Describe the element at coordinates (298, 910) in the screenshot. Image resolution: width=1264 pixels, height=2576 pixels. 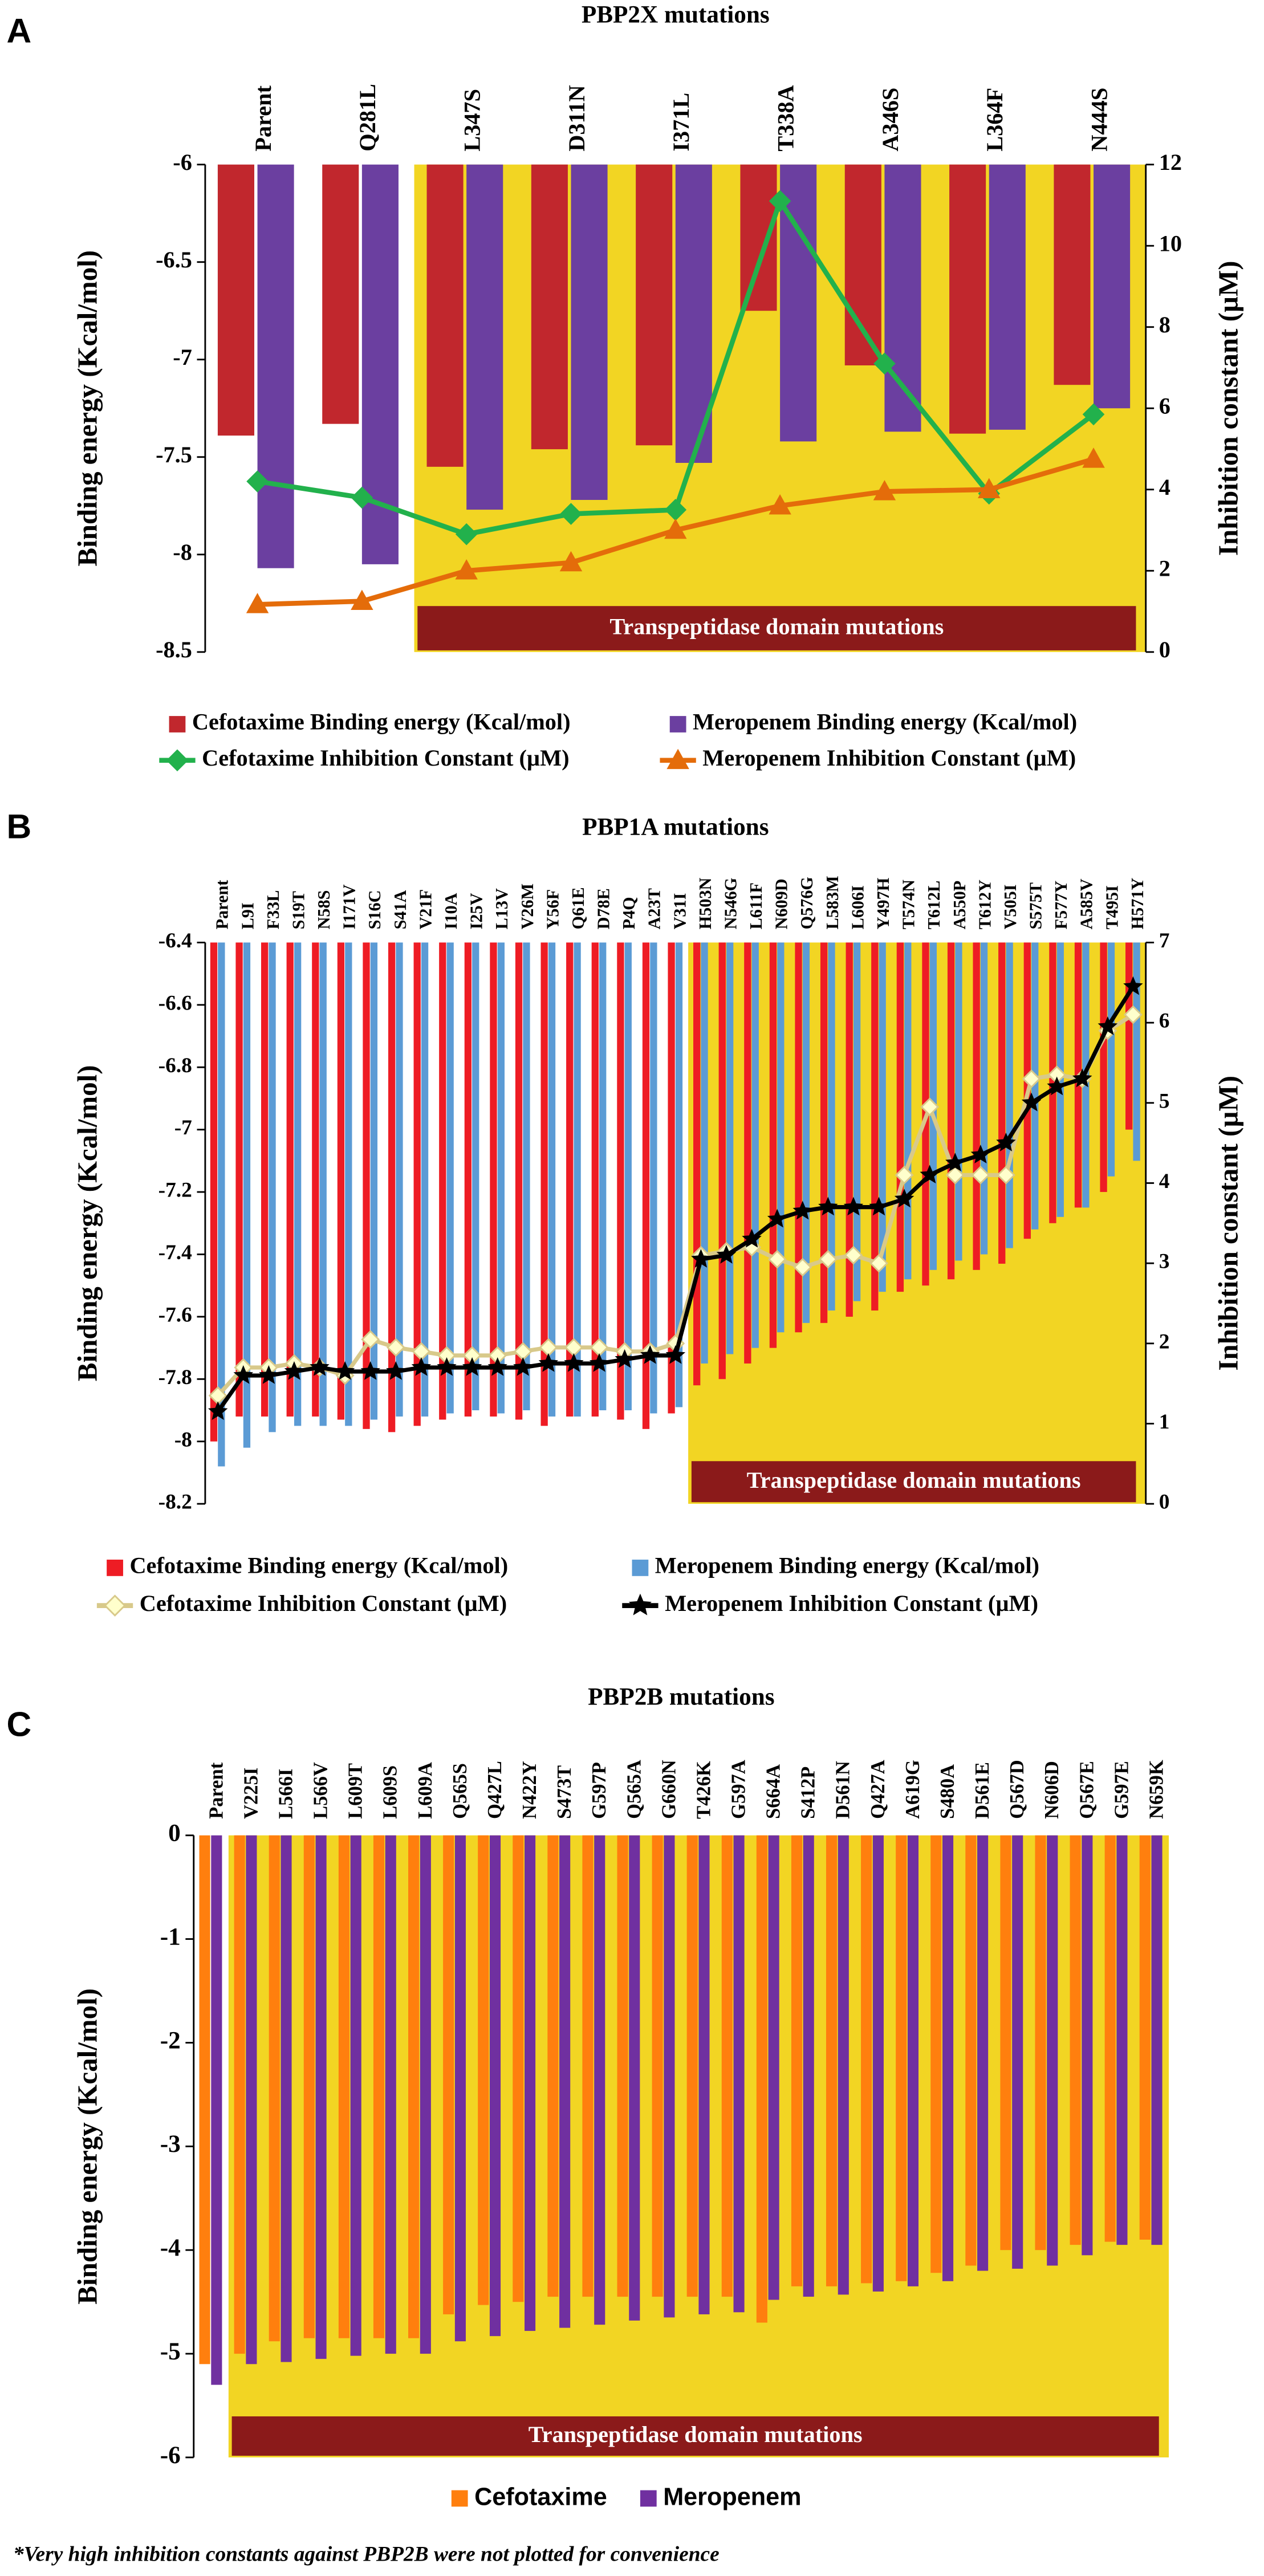
I see `x-tick-label: S19T` at that location.